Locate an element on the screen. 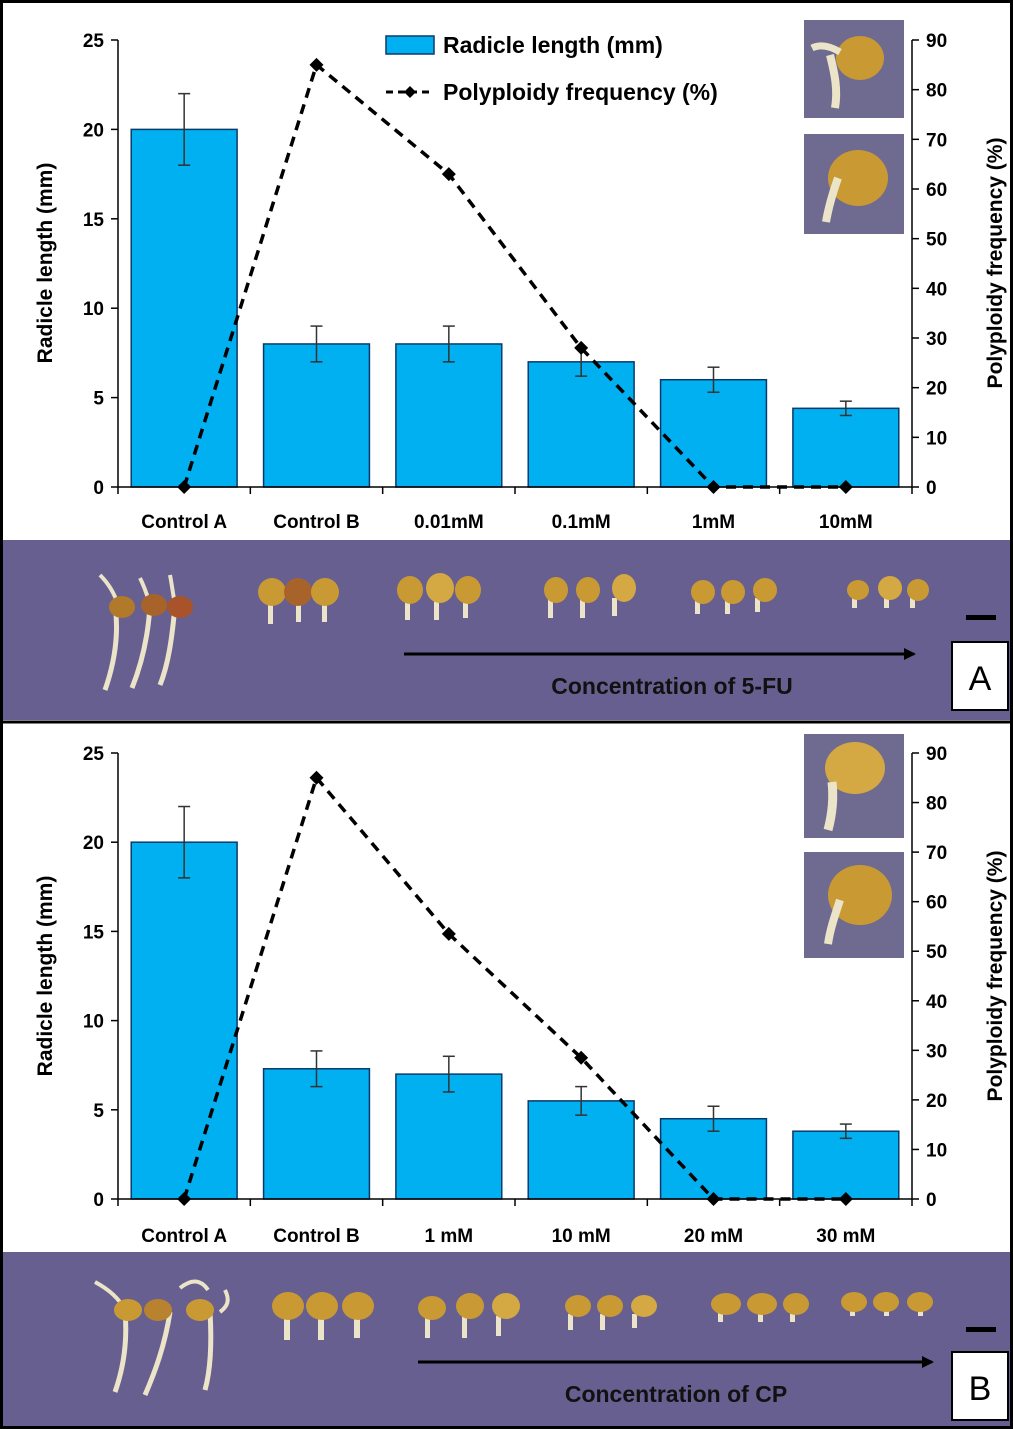 The image size is (1013, 1429). x-tick-label: Control B is located at coordinates (316, 1236).